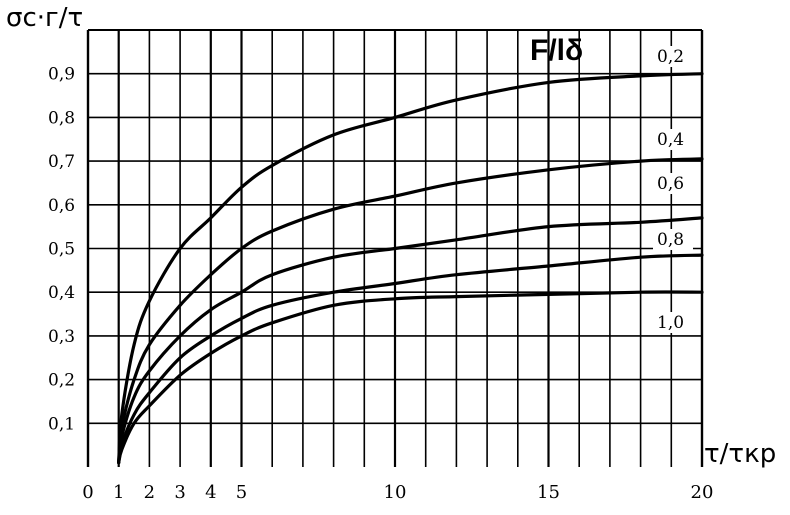 The image size is (790, 515). Describe the element at coordinates (740, 454) in the screenshot. I see `x-axis-label: τ/τкр` at that location.